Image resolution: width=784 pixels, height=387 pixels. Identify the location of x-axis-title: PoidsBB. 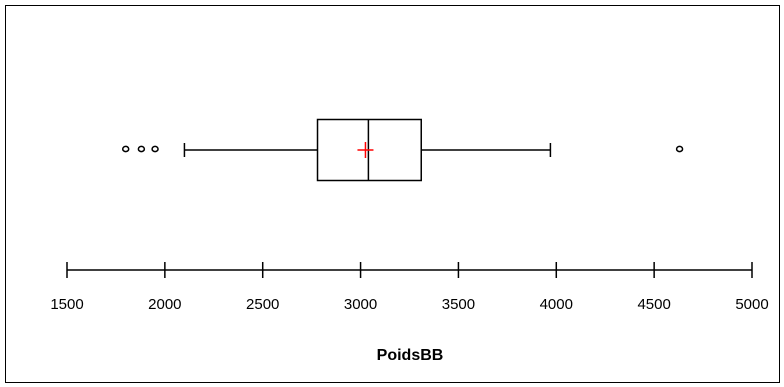
(410, 355).